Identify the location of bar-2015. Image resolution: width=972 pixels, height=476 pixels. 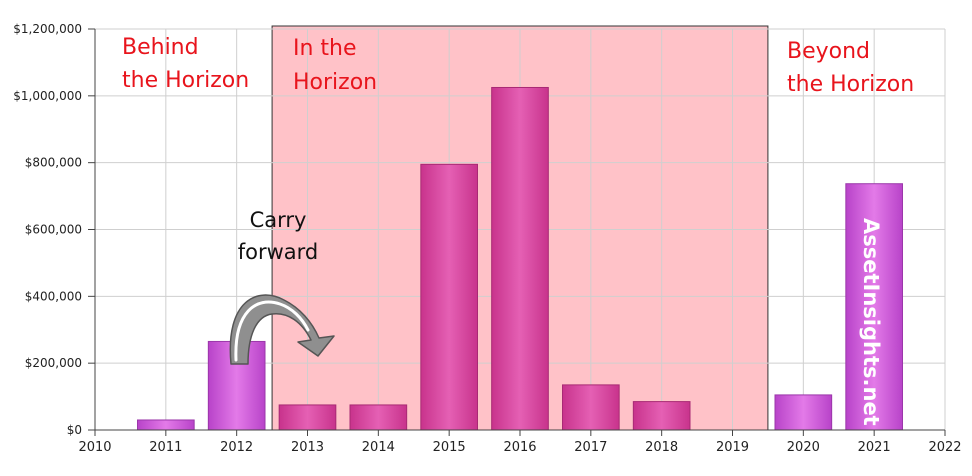
(449, 297).